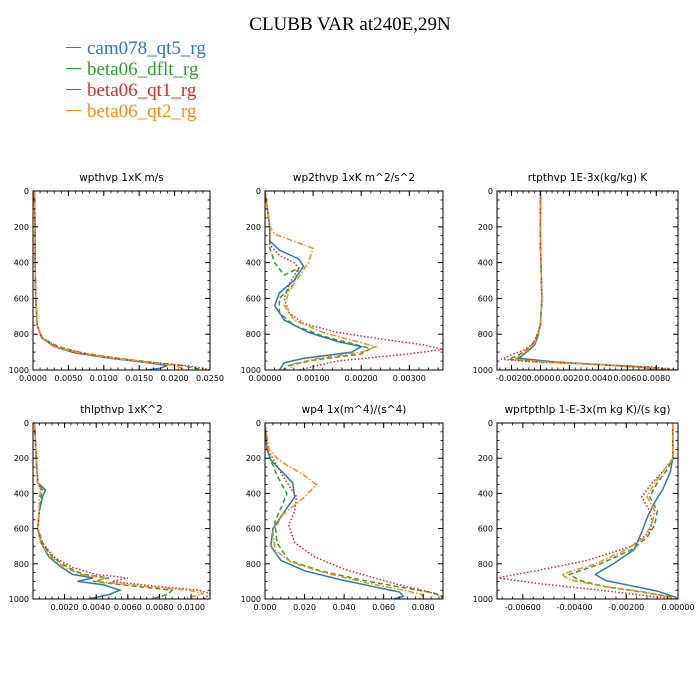 This screenshot has width=700, height=700. Describe the element at coordinates (142, 90) in the screenshot. I see `legend-label: beta06_qt1_rg` at that location.